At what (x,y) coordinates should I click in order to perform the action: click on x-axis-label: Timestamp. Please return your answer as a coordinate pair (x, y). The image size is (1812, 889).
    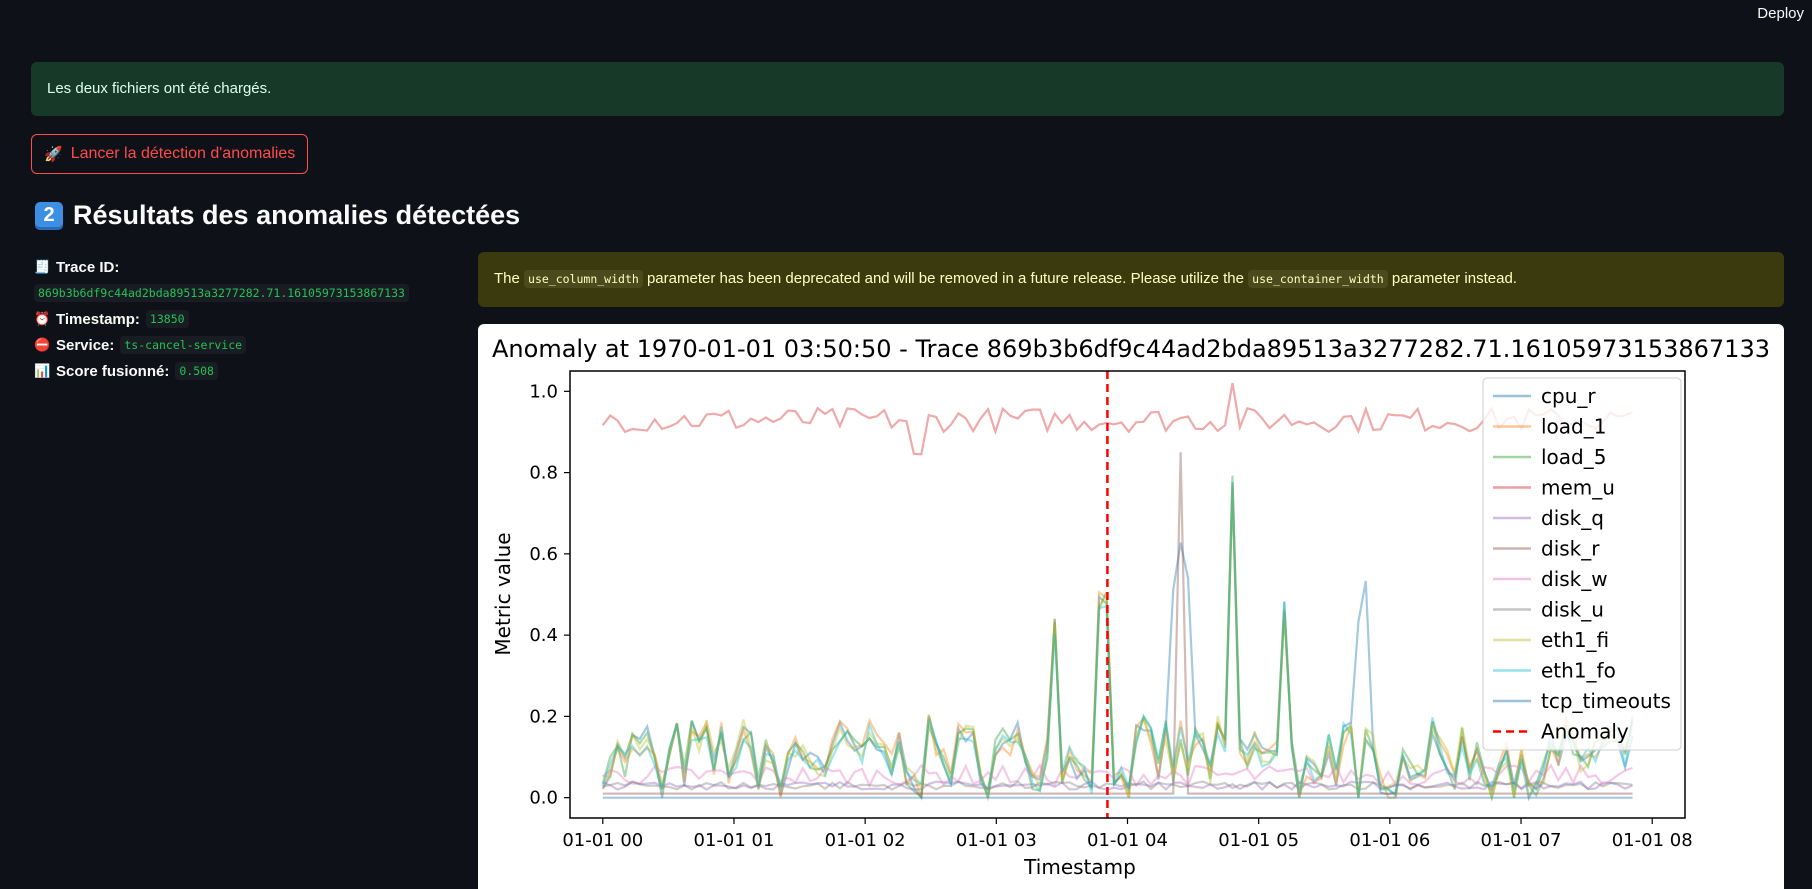
    Looking at the image, I should click on (1079, 867).